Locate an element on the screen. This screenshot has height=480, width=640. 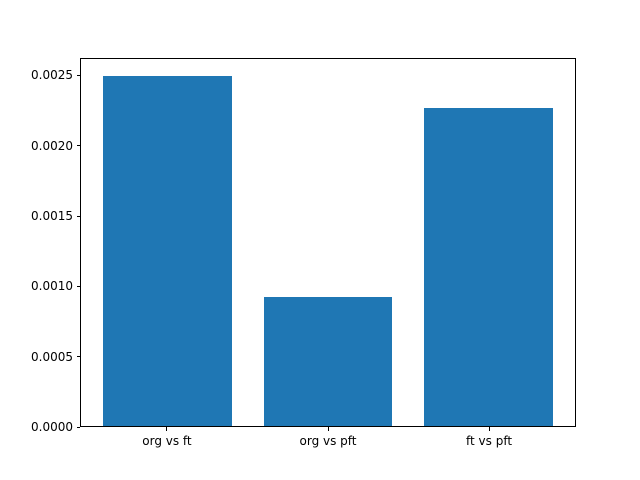
x-tick-label: org vs ft is located at coordinates (167, 441).